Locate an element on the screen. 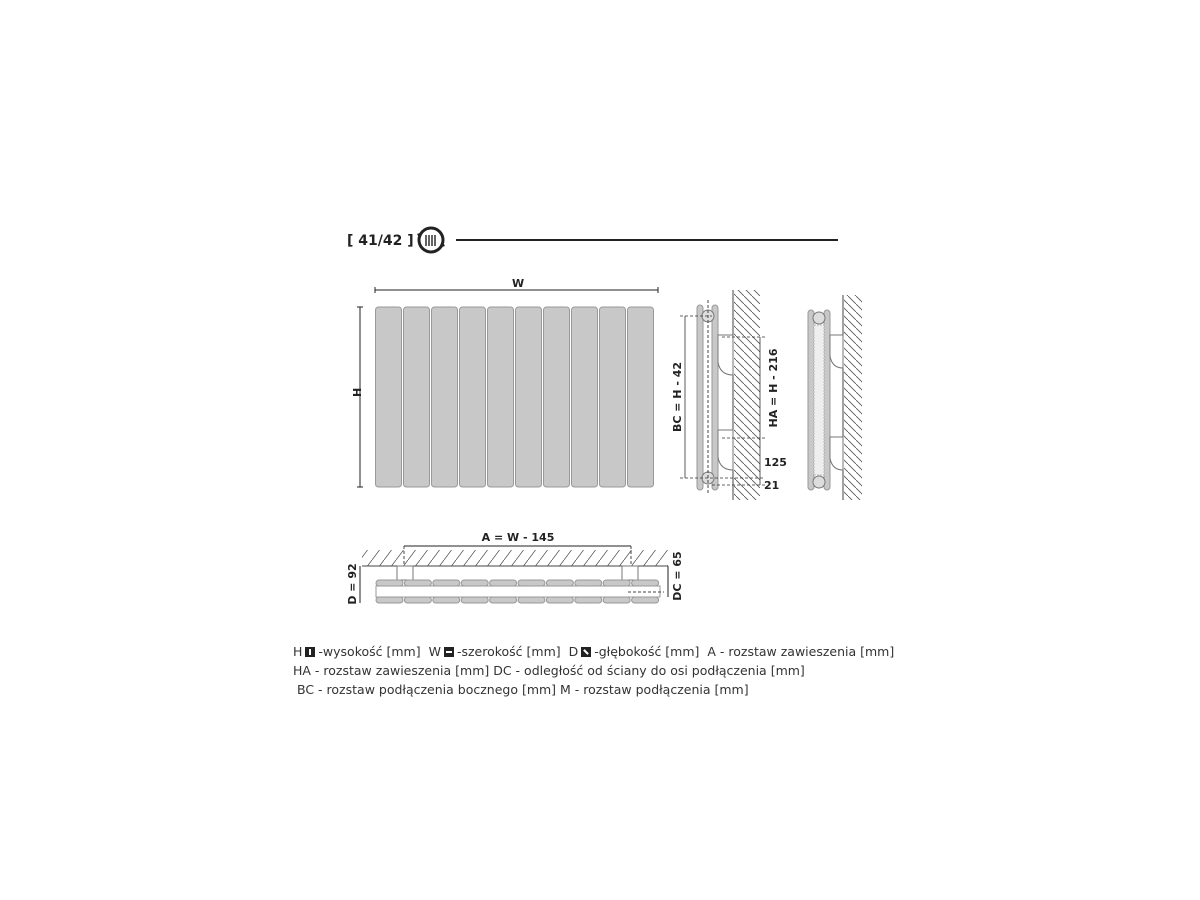  width-label: W is located at coordinates (518, 283).